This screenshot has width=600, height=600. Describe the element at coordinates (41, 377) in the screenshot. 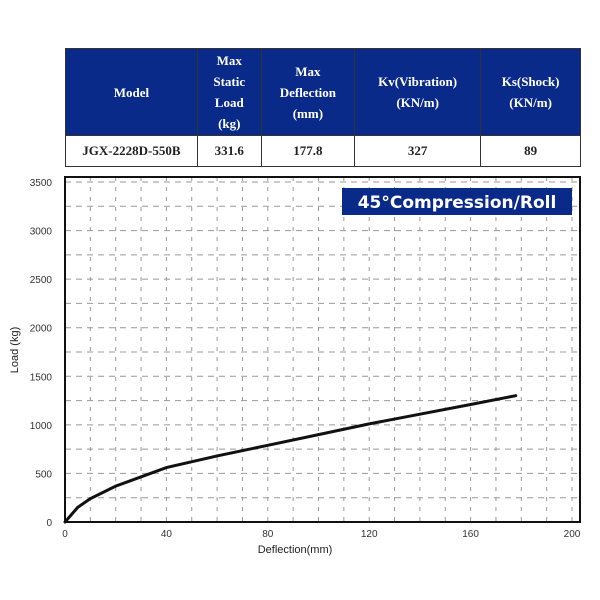

I see `y-tick-label: 1500` at that location.